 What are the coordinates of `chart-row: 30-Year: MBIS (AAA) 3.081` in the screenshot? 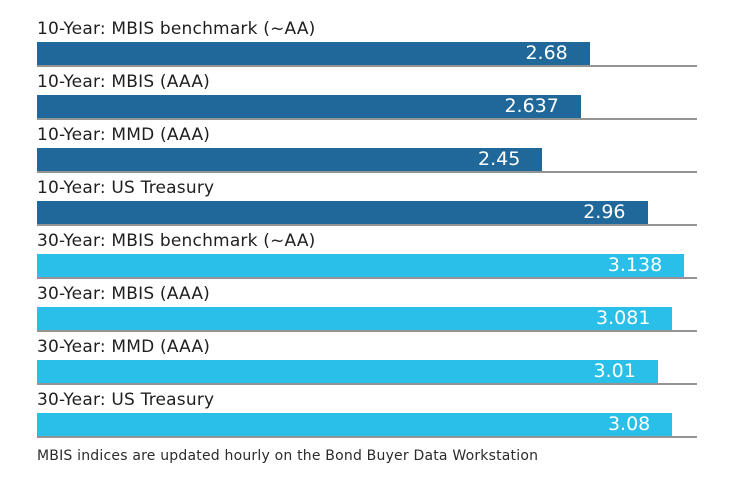 It's located at (367, 305).